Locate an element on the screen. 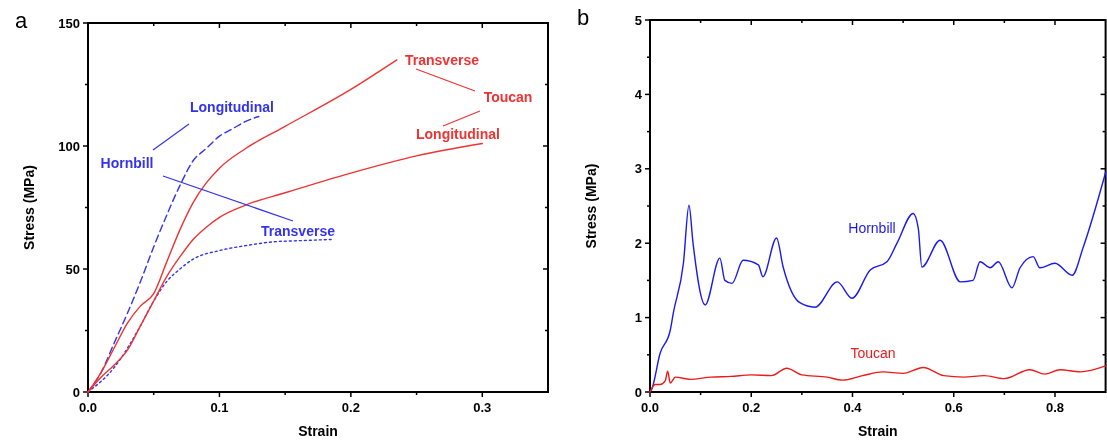 The image size is (1107, 448). x-tick-label: 0.6 is located at coordinates (953, 407).